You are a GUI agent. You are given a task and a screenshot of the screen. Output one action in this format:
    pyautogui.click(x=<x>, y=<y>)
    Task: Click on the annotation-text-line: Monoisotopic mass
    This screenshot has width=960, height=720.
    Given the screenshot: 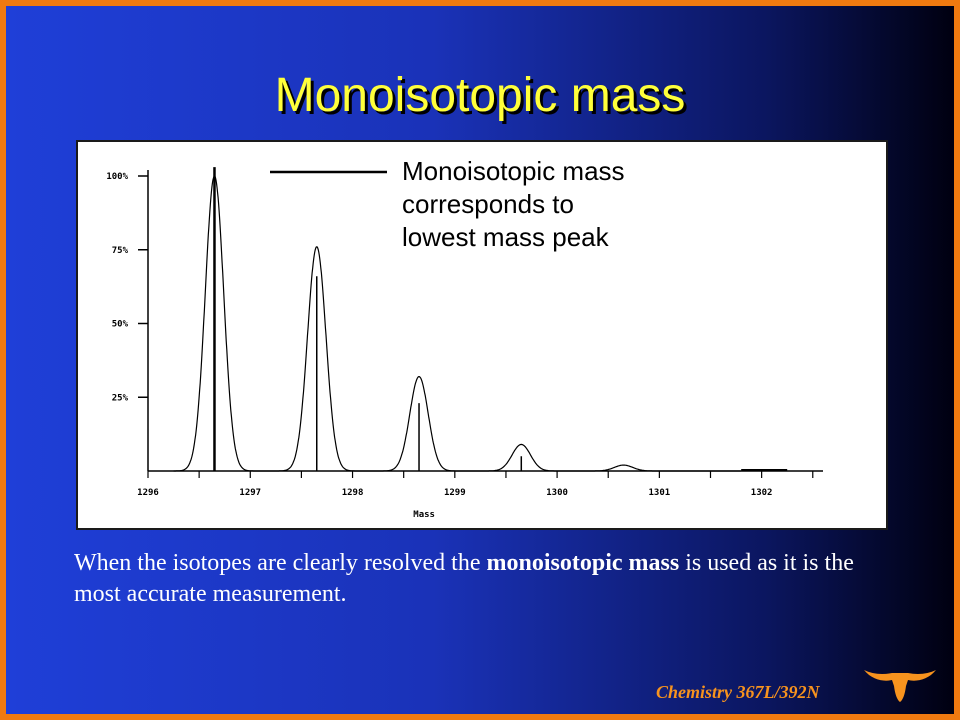 What is the action you would take?
    pyautogui.click(x=513, y=171)
    